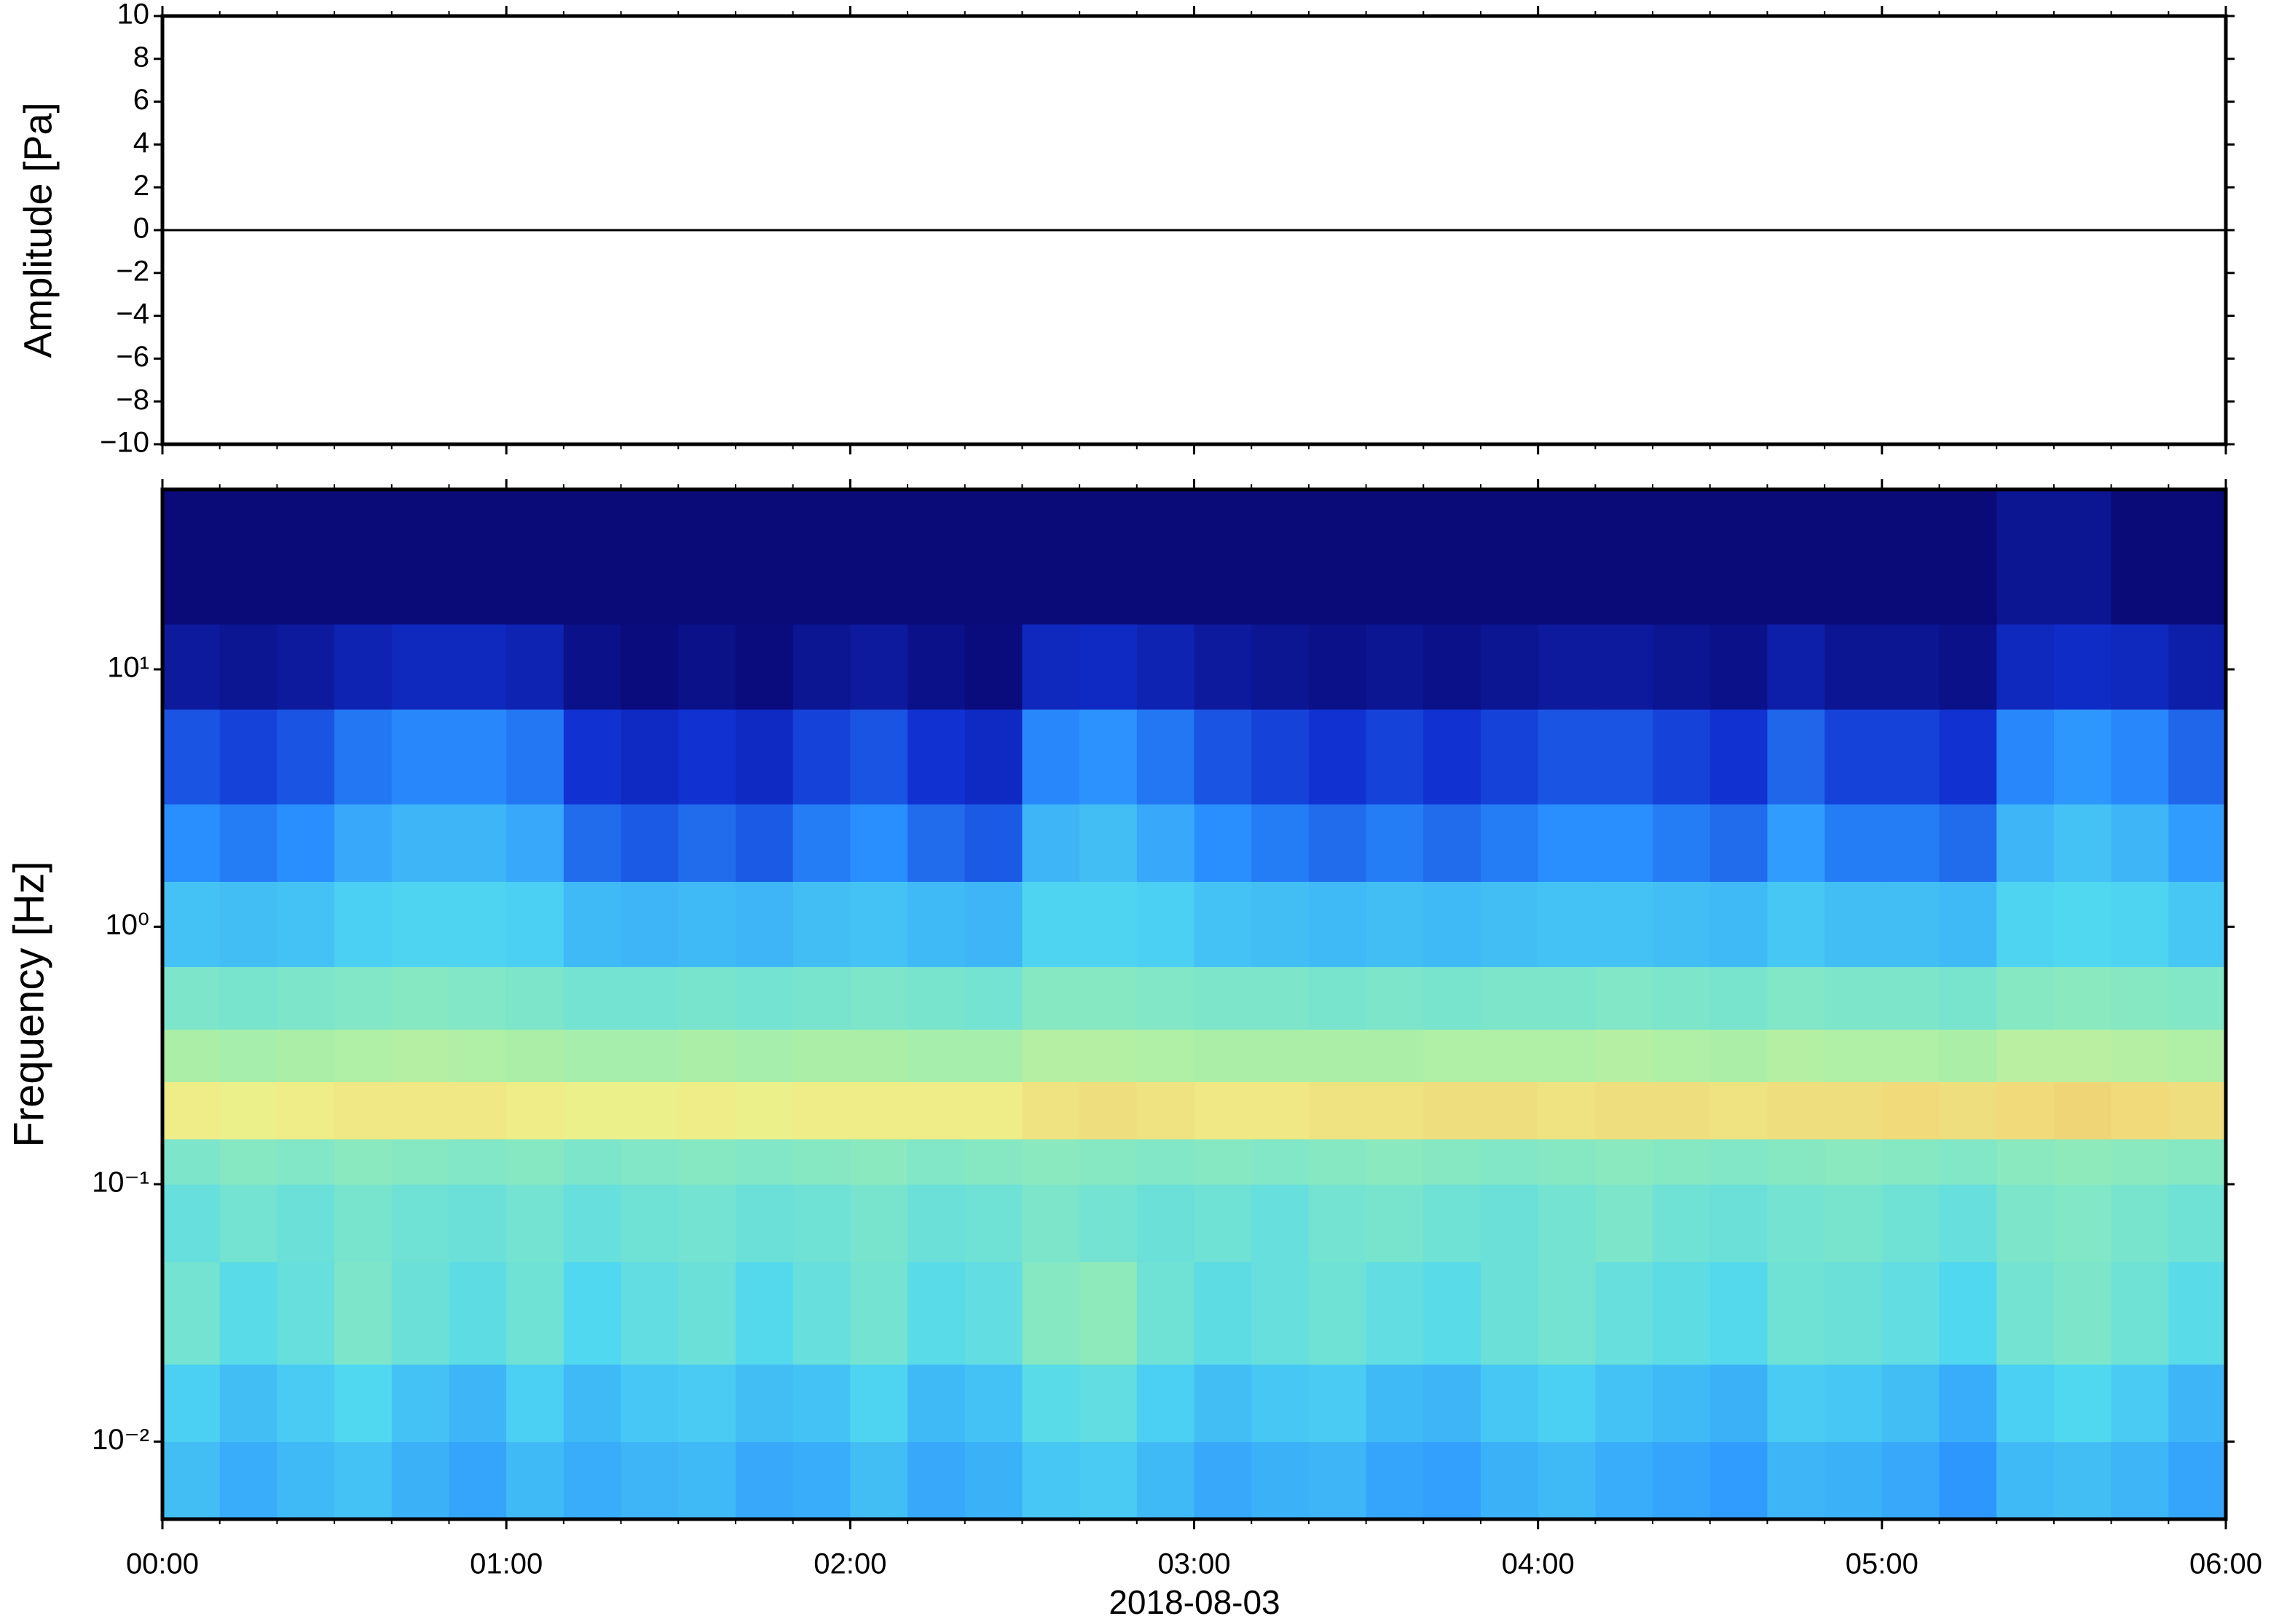 This screenshot has width=2271, height=1624. Describe the element at coordinates (38, 230) in the screenshot. I see `y-axis-title: Amplitude [Pa]` at that location.